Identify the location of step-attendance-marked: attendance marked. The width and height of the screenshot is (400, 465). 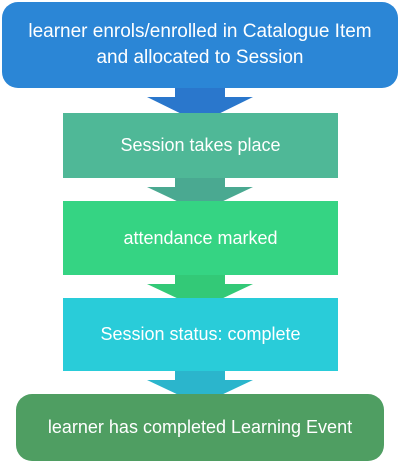
(200, 238).